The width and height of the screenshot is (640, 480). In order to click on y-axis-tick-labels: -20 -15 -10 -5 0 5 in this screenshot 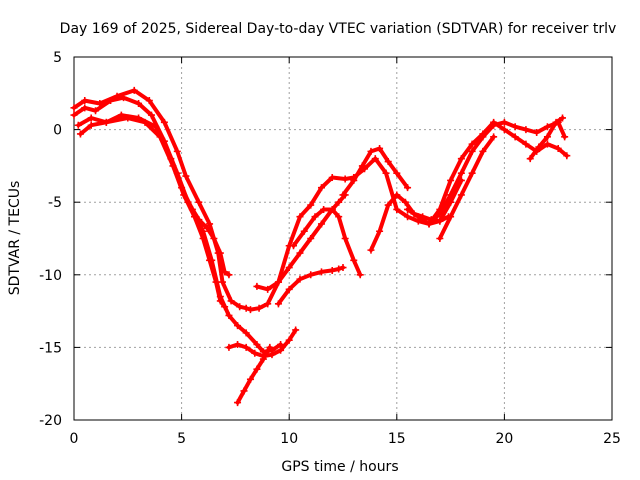, I will do `click(50, 239)`.